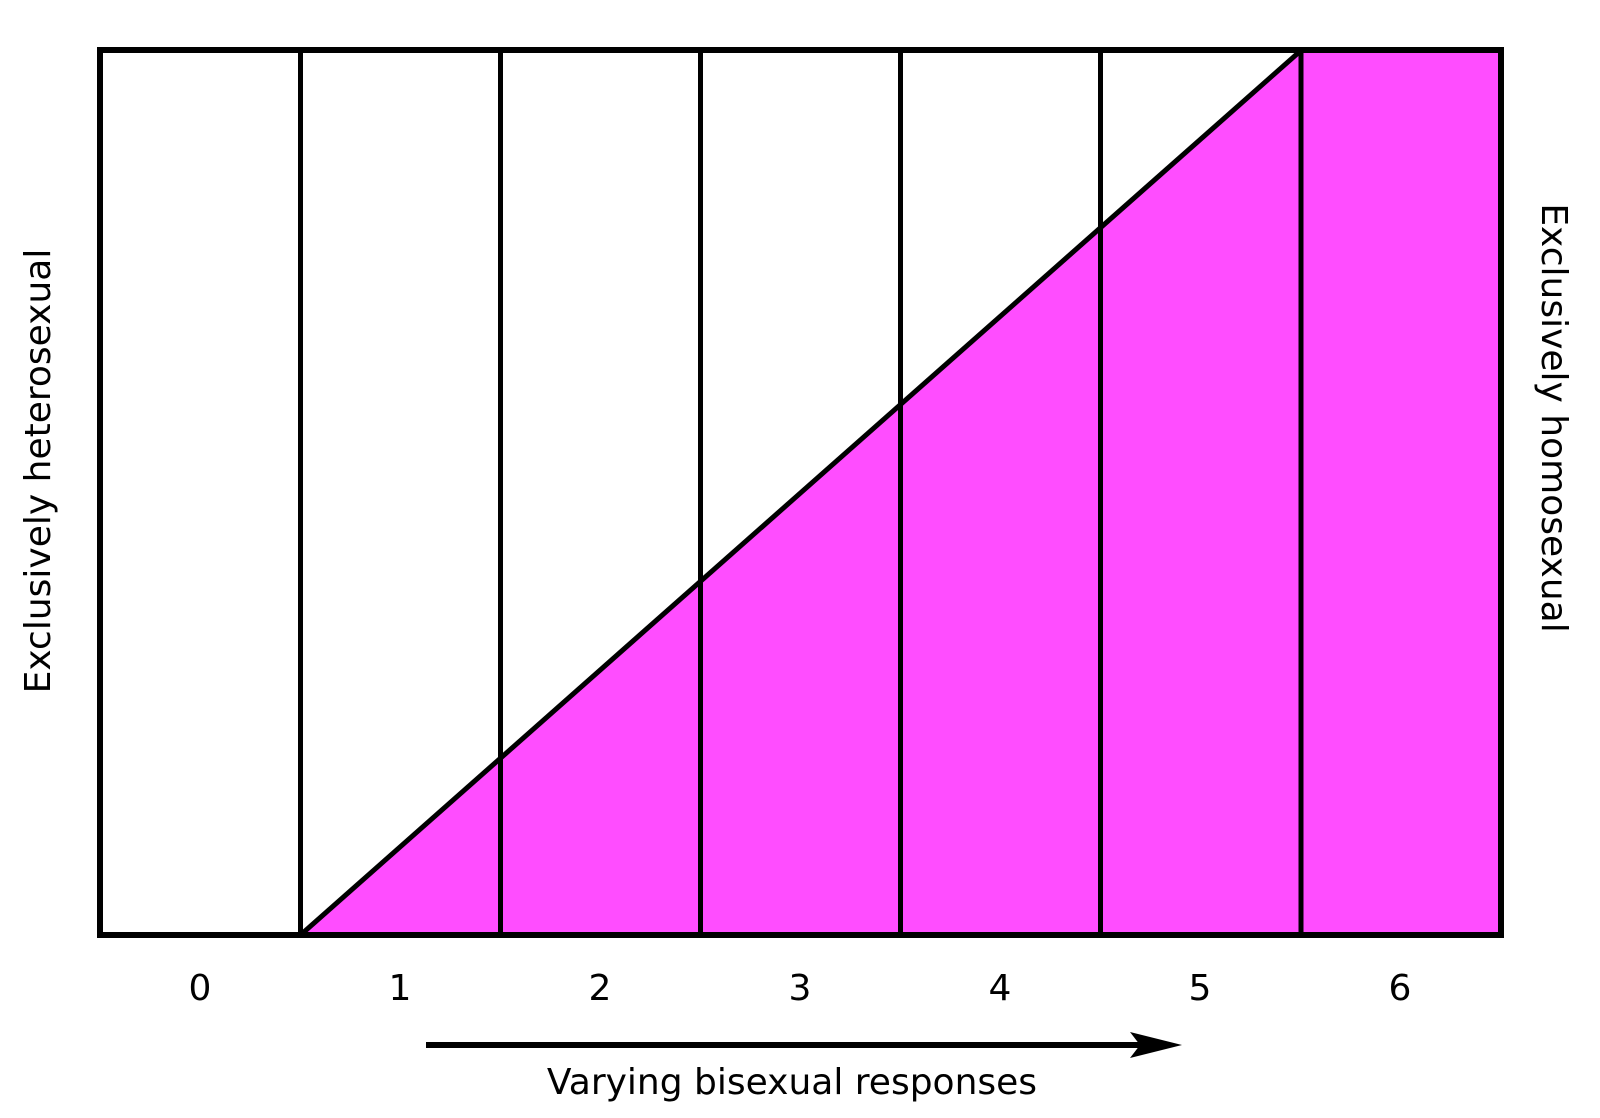 This screenshot has height=1118, width=1600. I want to click on category-label-0: 0, so click(200, 988).